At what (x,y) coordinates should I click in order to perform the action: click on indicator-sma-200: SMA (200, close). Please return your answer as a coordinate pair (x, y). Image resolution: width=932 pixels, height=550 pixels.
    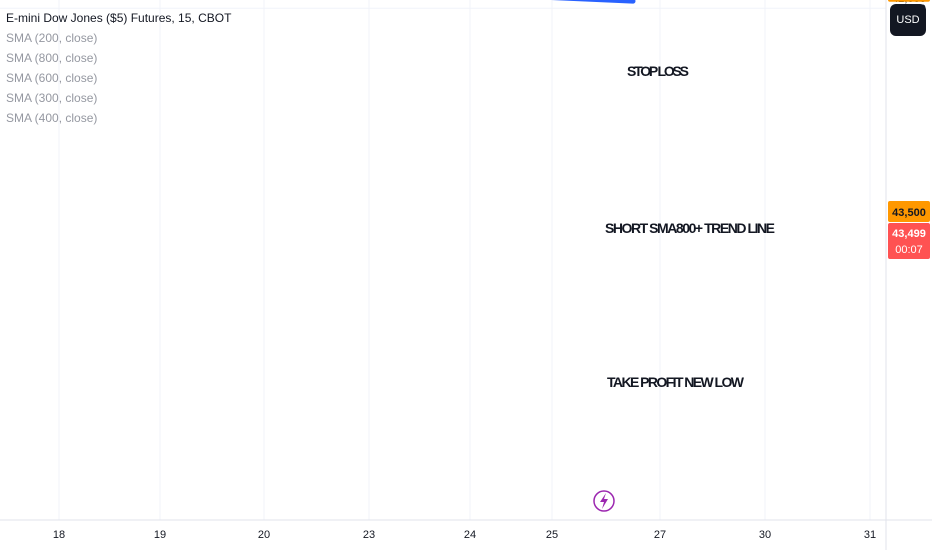
    Looking at the image, I should click on (52, 38).